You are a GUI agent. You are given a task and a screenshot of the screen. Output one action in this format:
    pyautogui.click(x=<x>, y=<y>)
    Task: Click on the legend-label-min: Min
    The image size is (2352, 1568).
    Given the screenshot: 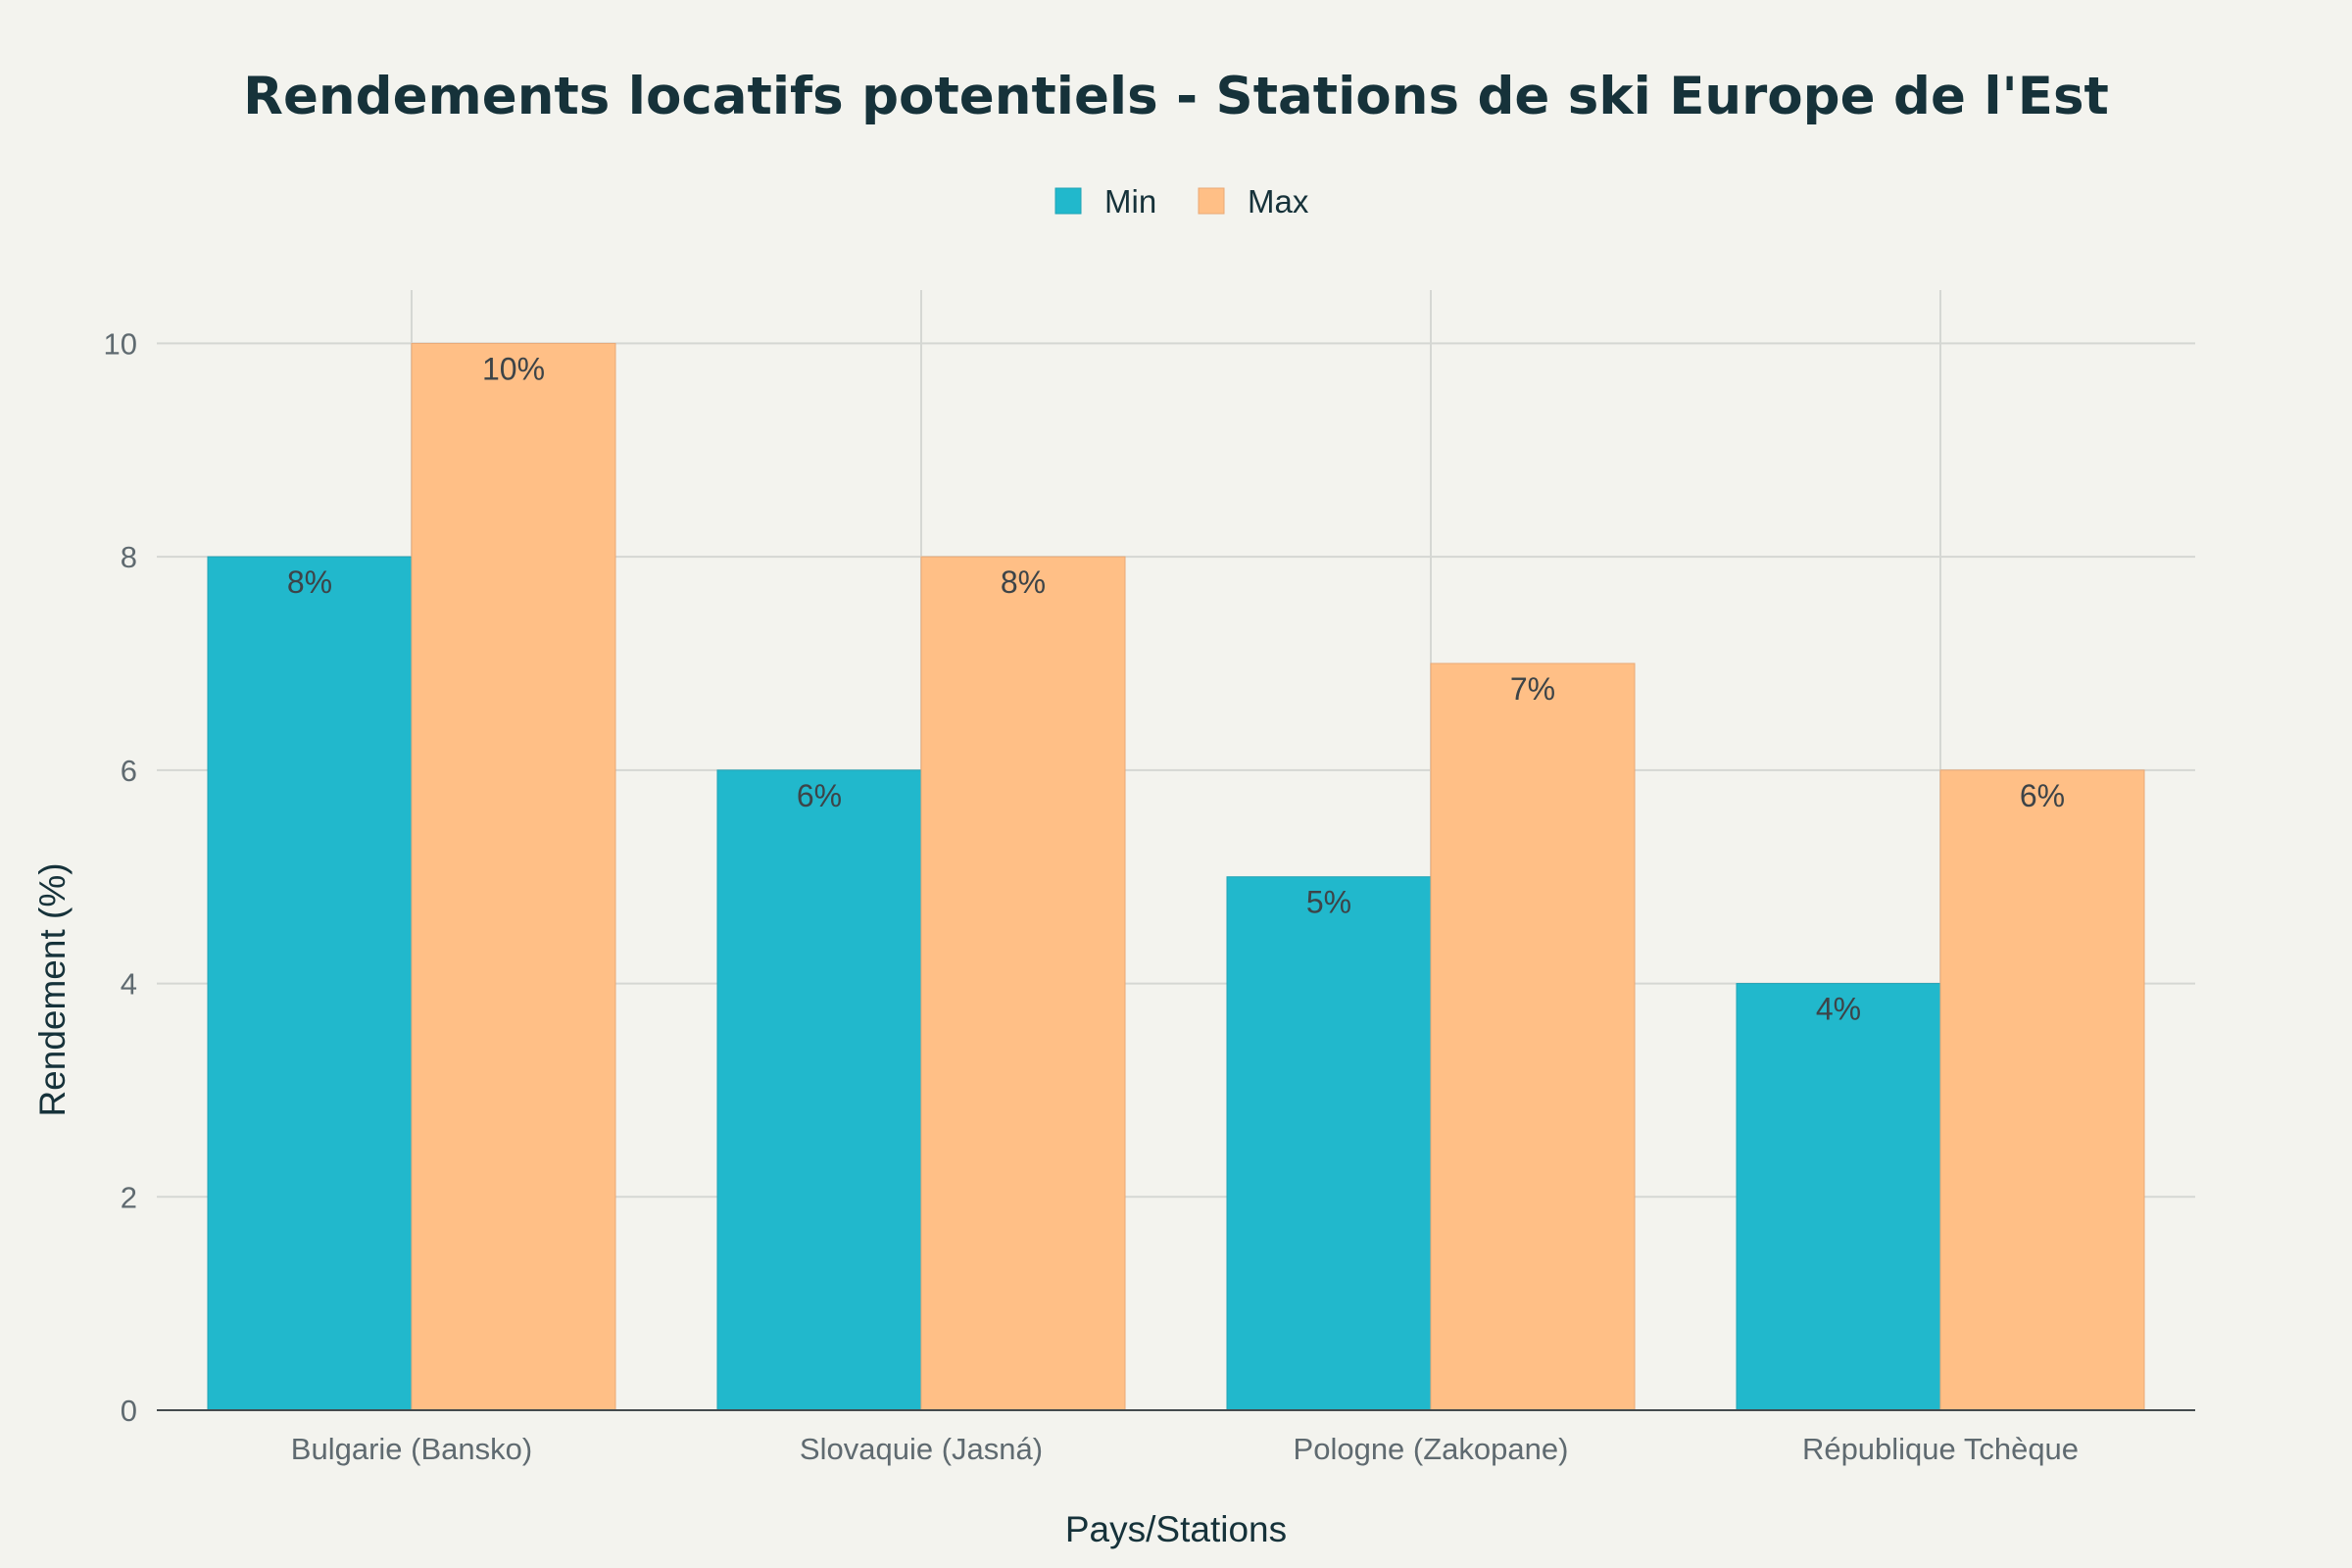 What is the action you would take?
    pyautogui.click(x=1130, y=201)
    